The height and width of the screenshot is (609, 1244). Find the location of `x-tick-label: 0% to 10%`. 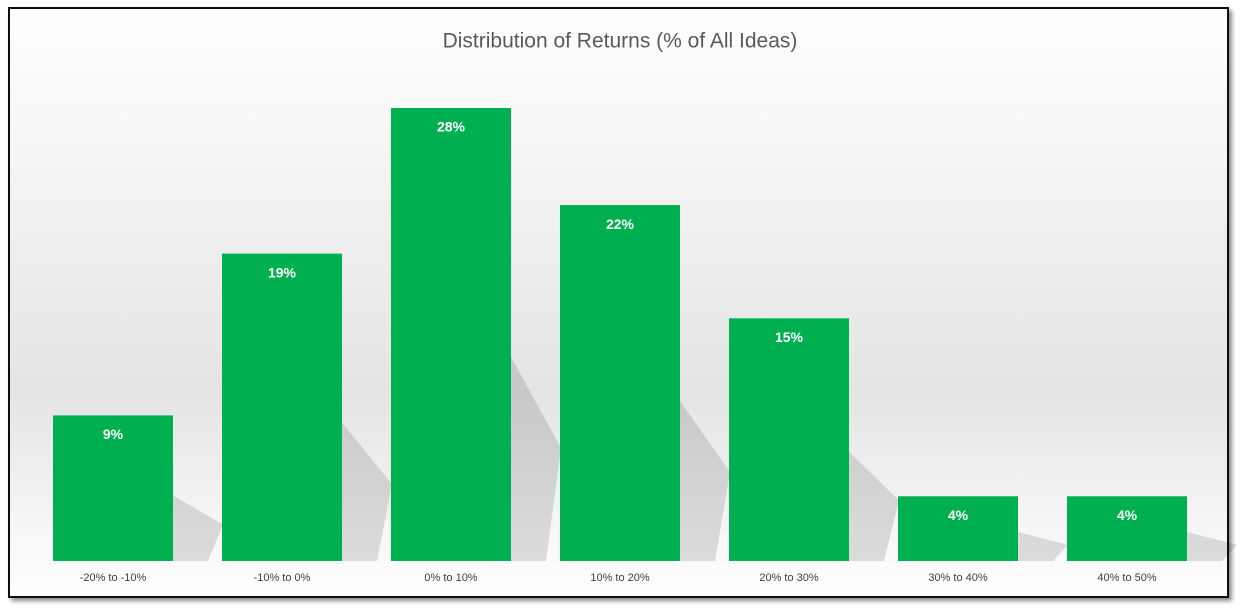

x-tick-label: 0% to 10% is located at coordinates (450, 578).